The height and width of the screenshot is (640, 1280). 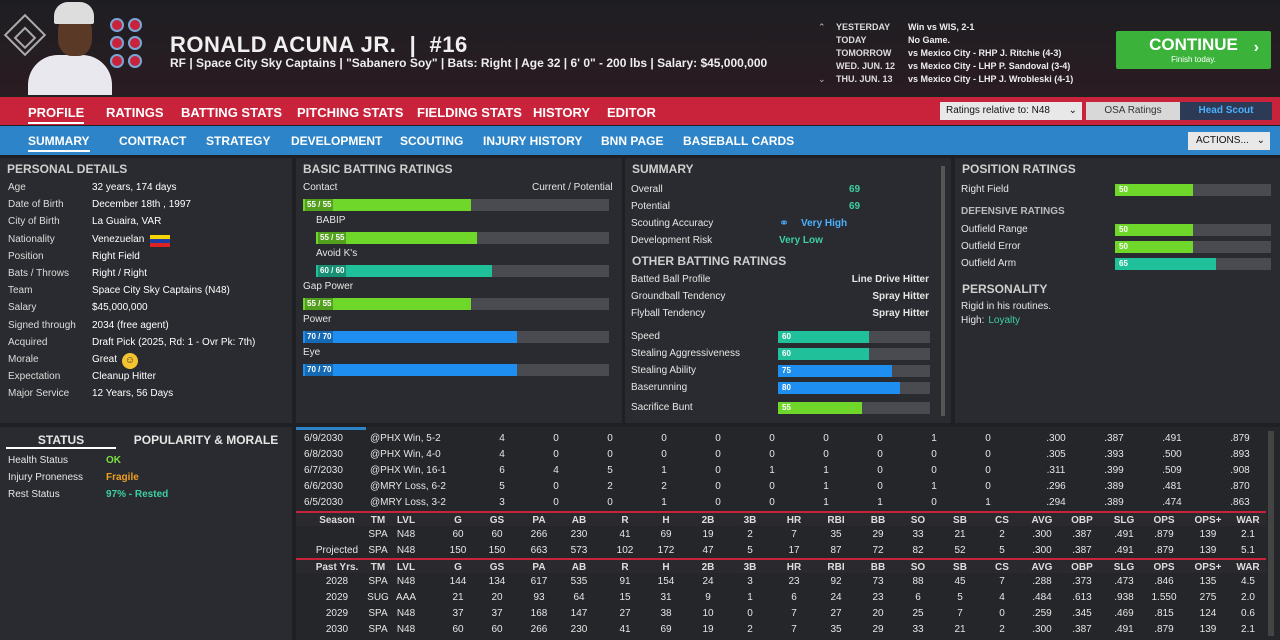 I want to click on detail-label: City of Birth, so click(x=34, y=222).